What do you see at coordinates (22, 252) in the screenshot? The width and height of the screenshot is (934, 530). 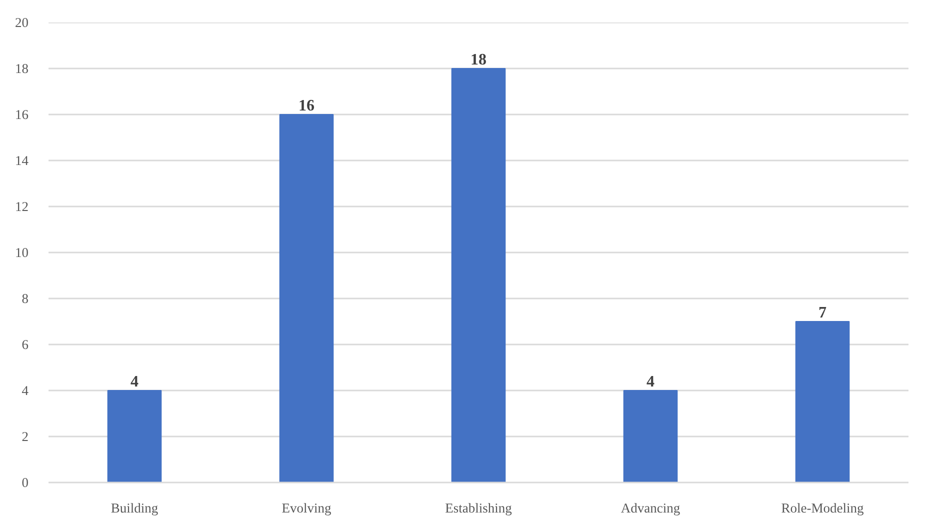 I see `y-tick-label: 10` at bounding box center [22, 252].